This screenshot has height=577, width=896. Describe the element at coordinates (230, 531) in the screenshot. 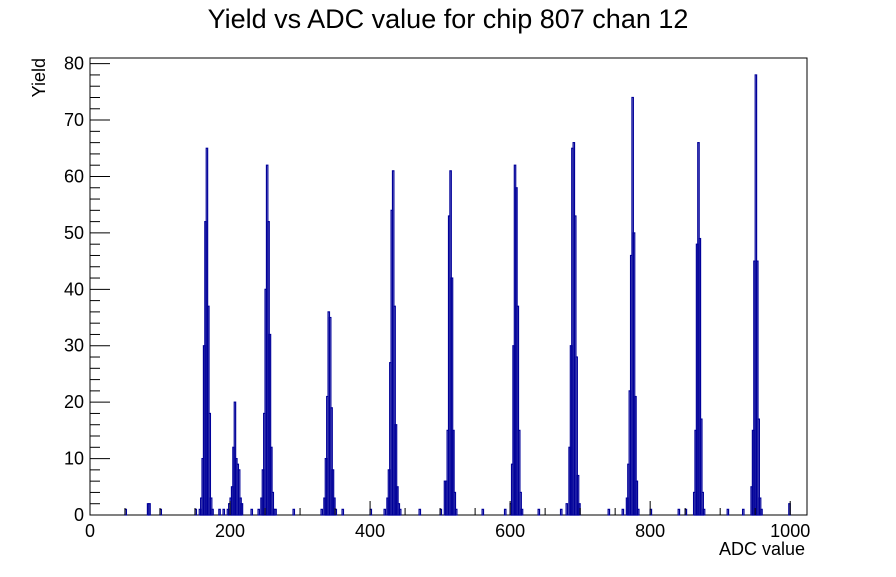

I see `x-tick-label: 200` at that location.